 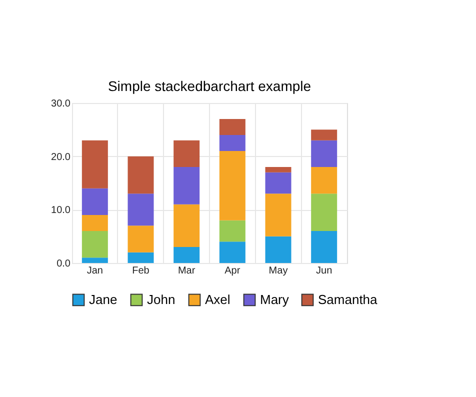 I want to click on x-tick-label: Feb, so click(x=141, y=271).